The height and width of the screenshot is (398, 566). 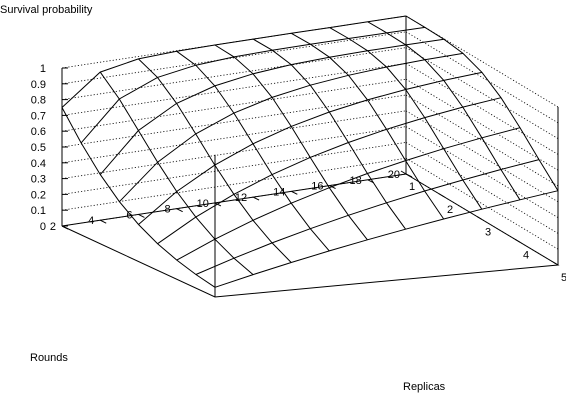 I want to click on y-tick-label: 6, so click(x=129, y=215).